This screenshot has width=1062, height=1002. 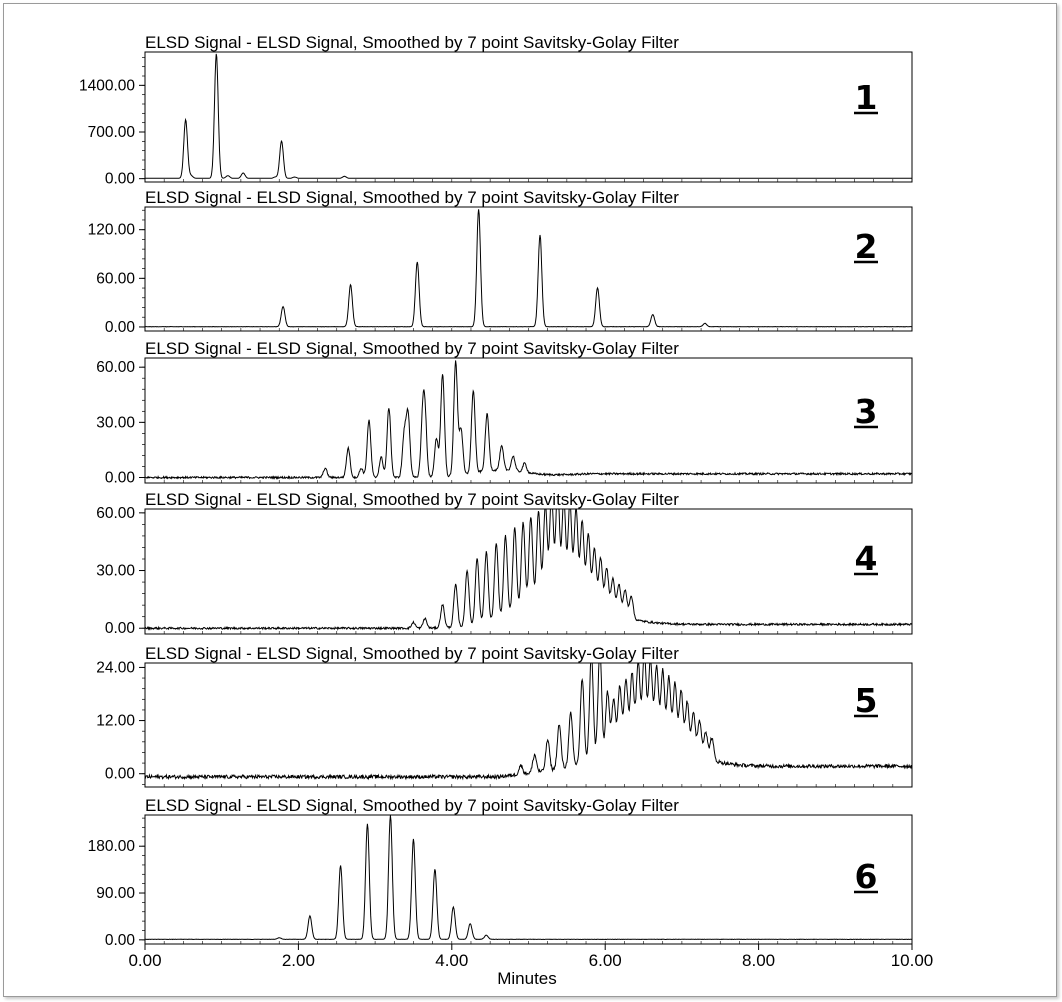 What do you see at coordinates (144, 960) in the screenshot?
I see `x-tick-label: 0.00` at bounding box center [144, 960].